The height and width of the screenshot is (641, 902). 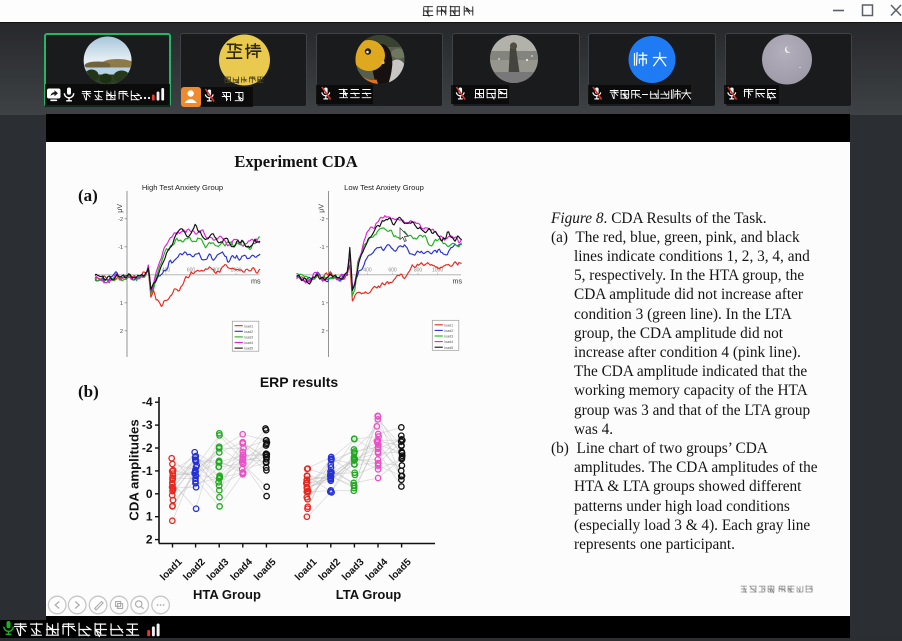 I want to click on svg-text: 400, so click(x=367, y=270).